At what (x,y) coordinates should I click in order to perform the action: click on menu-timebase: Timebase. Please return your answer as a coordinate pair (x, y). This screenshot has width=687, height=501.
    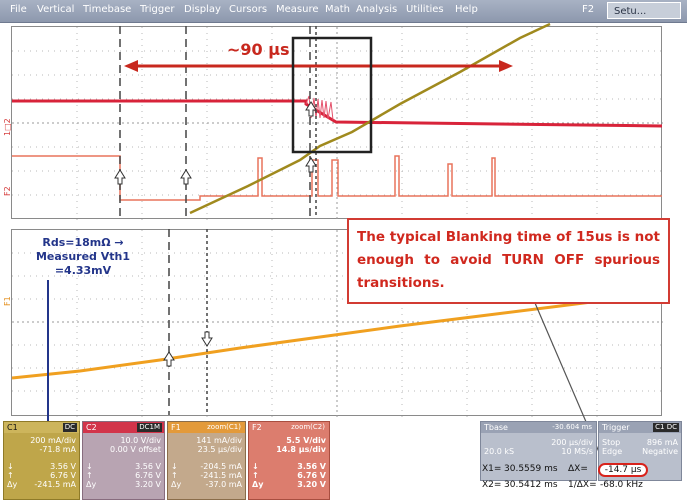
    Looking at the image, I should click on (107, 9).